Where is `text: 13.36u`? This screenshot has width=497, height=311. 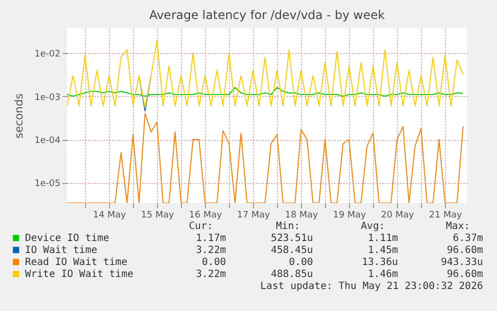
text: 13.36u is located at coordinates (380, 262).